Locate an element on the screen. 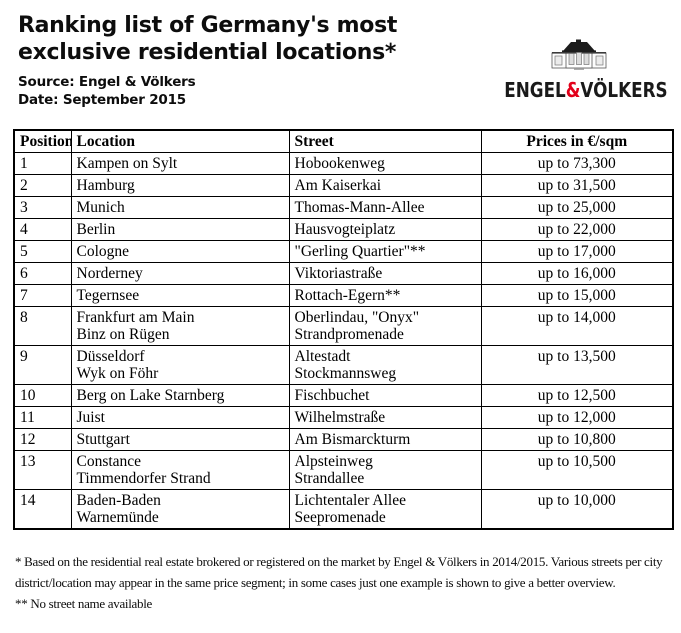  price-cell: up to 14,000 is located at coordinates (577, 326).